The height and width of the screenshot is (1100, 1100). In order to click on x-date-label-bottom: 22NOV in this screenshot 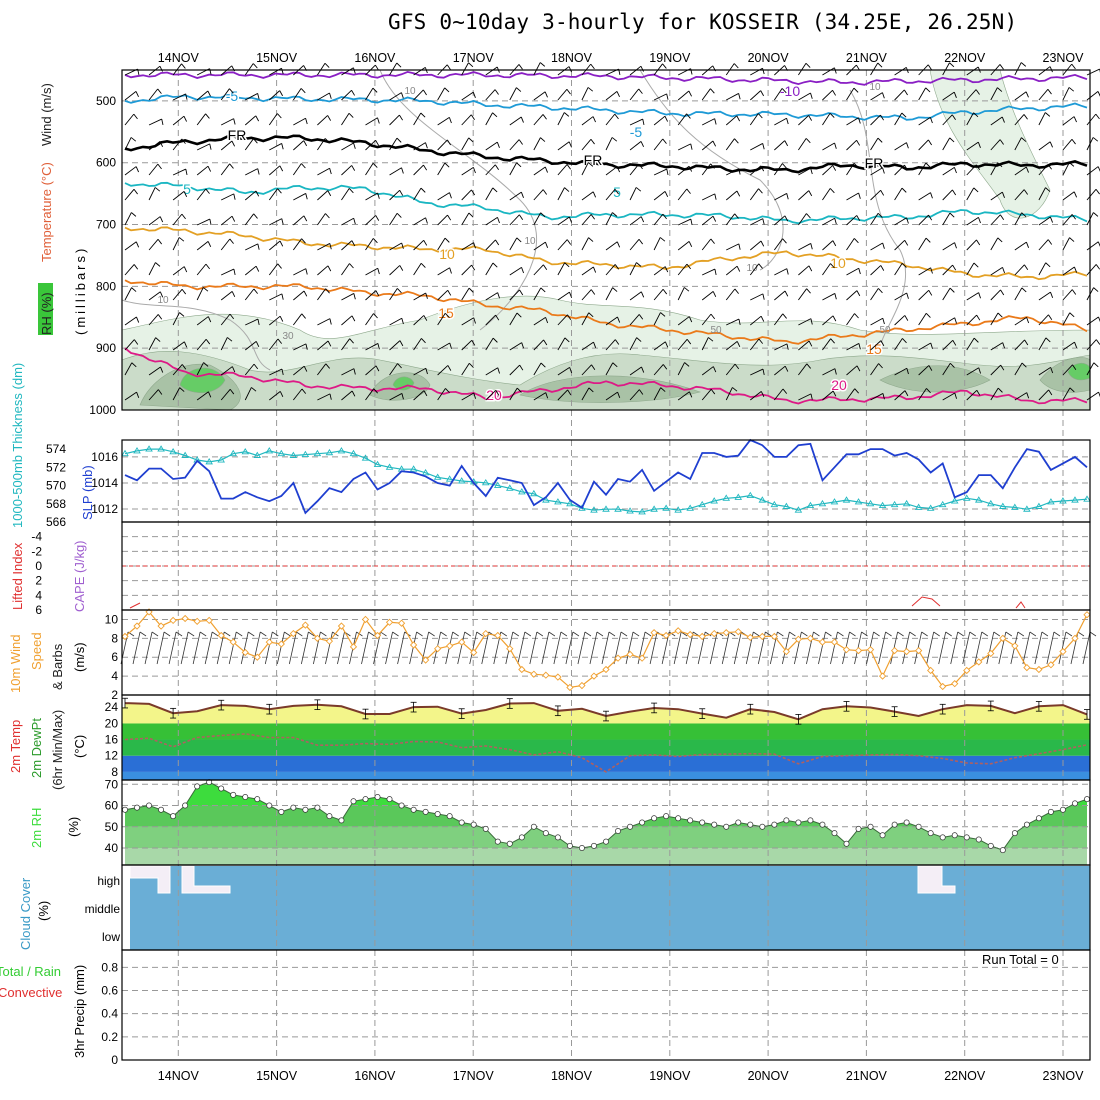, I will do `click(965, 1076)`.